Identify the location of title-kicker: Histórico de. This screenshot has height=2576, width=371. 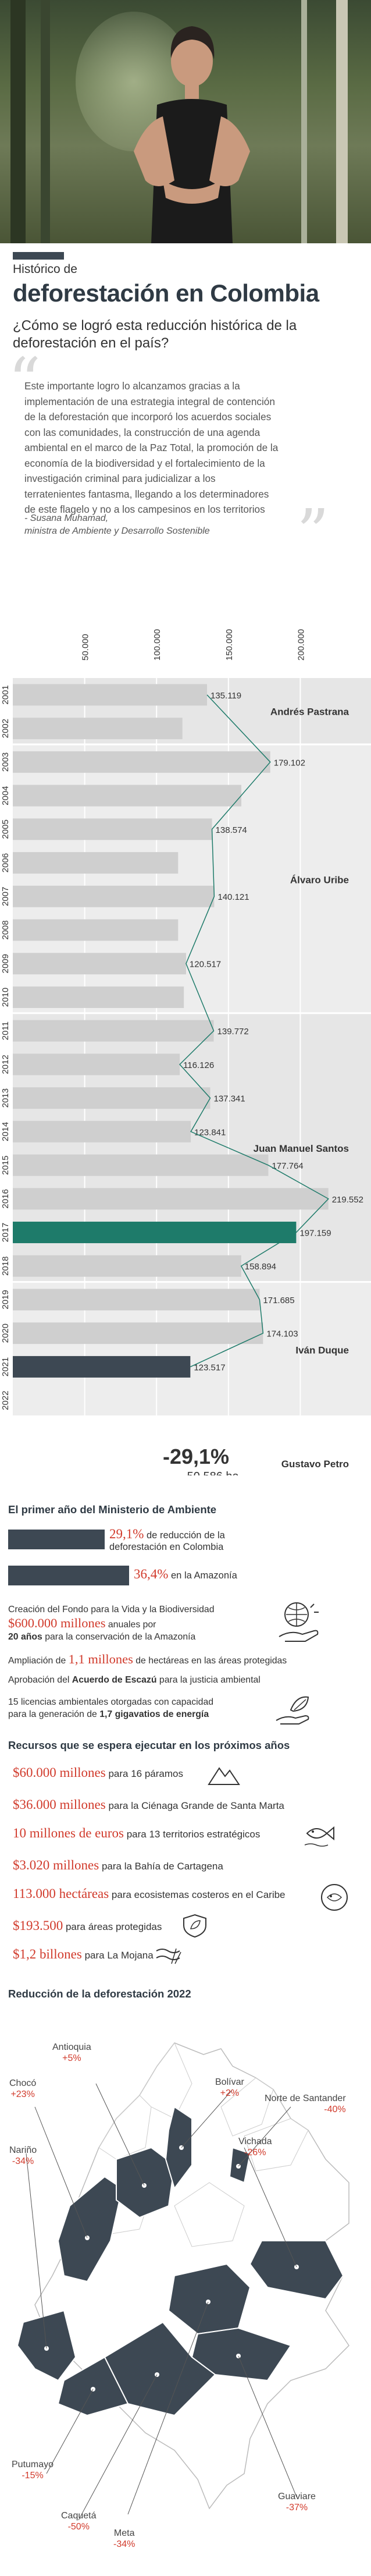
(45, 269).